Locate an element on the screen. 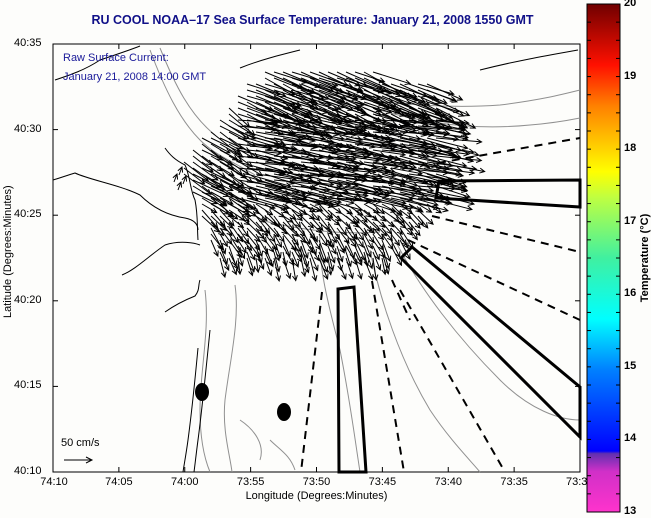 The width and height of the screenshot is (651, 518). colorbar-tick-label: 20 is located at coordinates (630, 4).